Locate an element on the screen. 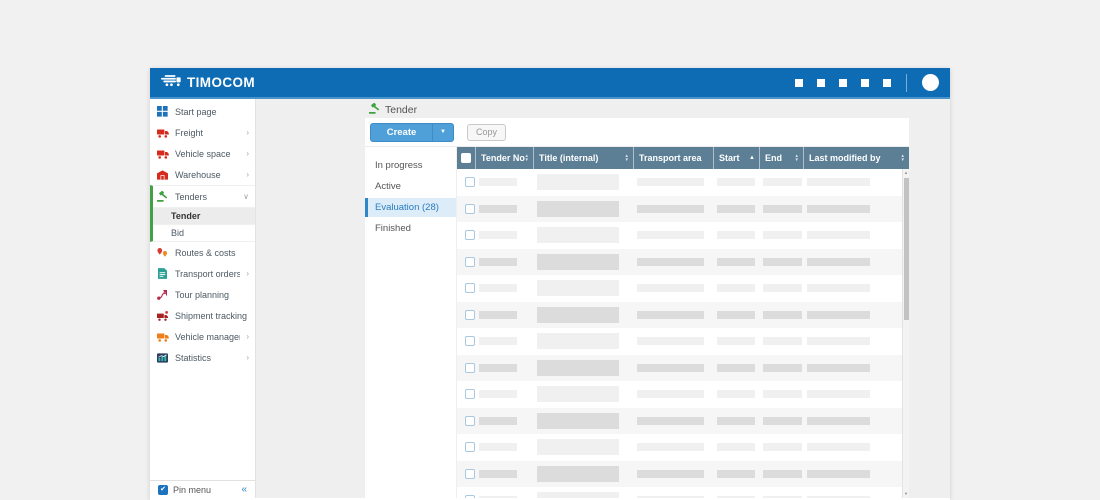  sidebar-subitem-tender: Tender is located at coordinates (204, 215).